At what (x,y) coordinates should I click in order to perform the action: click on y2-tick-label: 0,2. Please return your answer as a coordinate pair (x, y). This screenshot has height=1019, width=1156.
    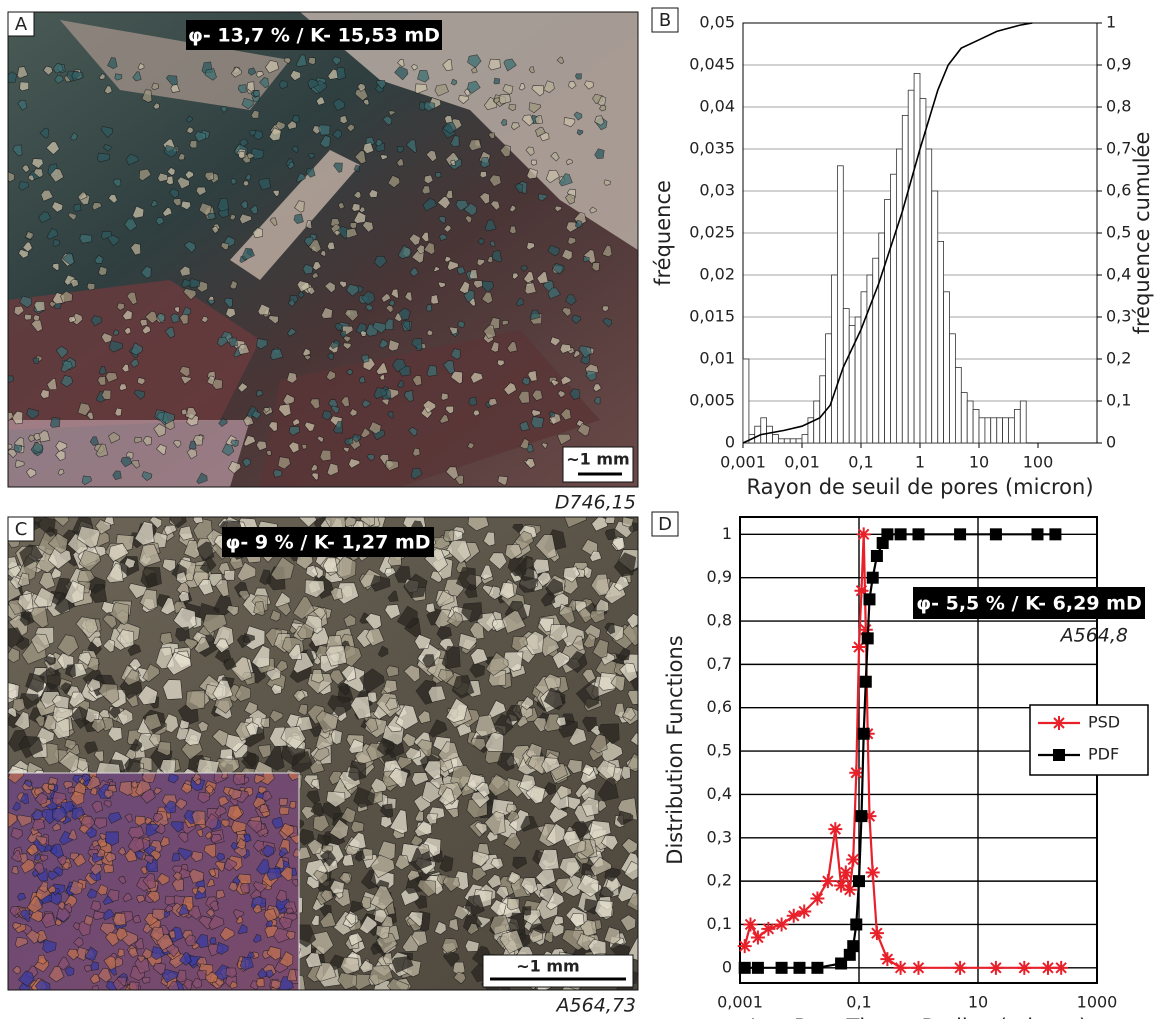
    Looking at the image, I should click on (1118, 358).